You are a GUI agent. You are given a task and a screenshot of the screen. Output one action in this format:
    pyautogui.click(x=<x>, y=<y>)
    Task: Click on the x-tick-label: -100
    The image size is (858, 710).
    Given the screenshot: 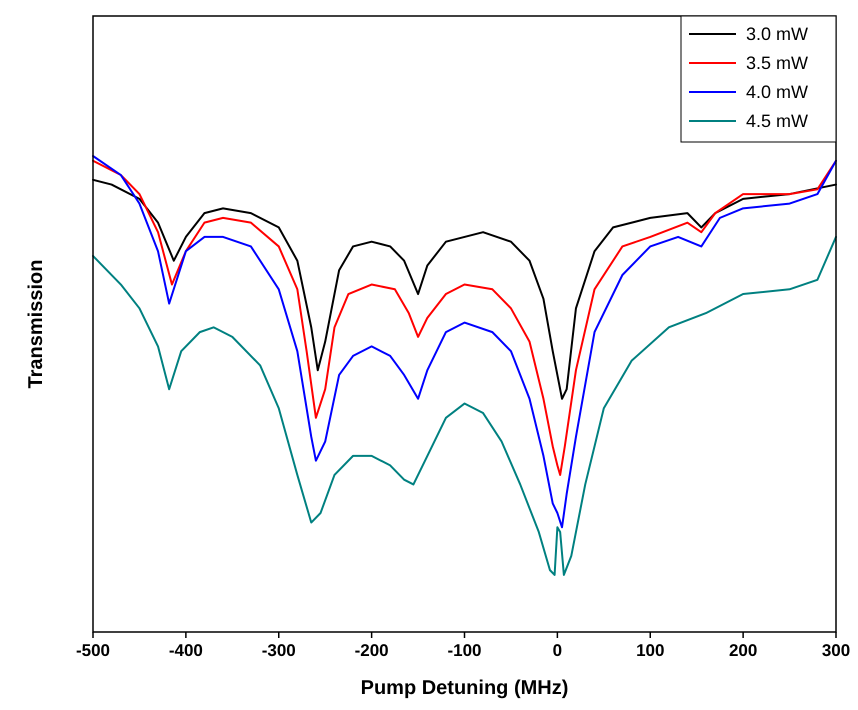 What is the action you would take?
    pyautogui.click(x=464, y=650)
    